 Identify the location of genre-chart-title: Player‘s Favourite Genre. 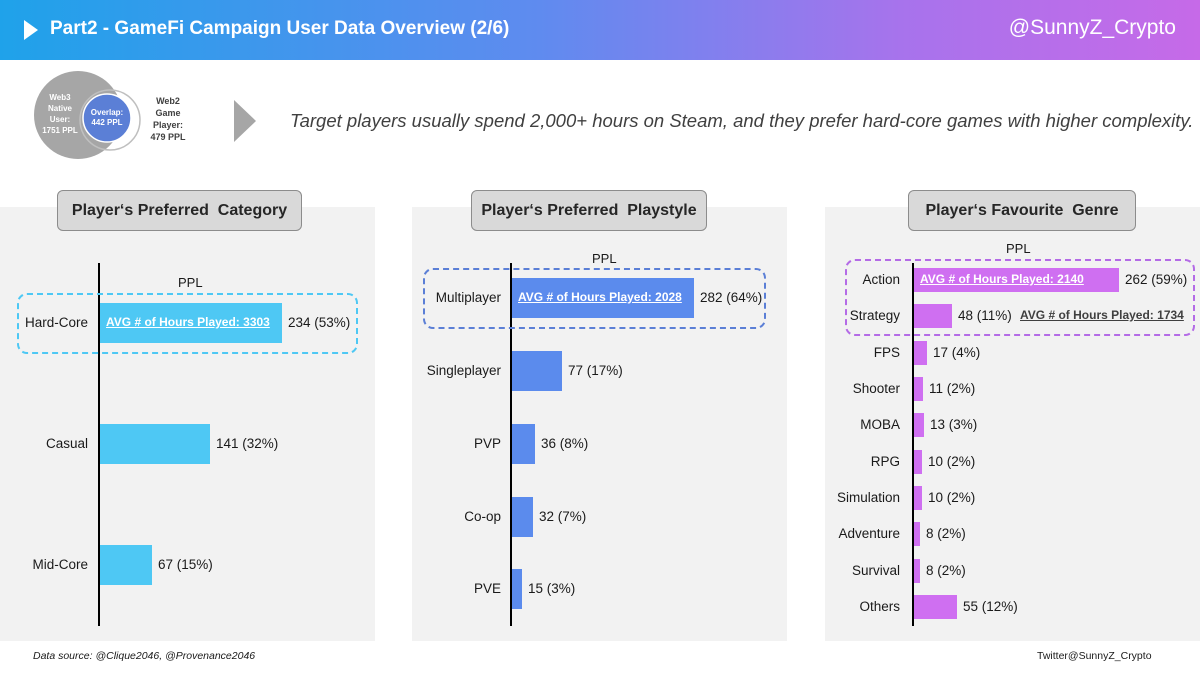
(1022, 210).